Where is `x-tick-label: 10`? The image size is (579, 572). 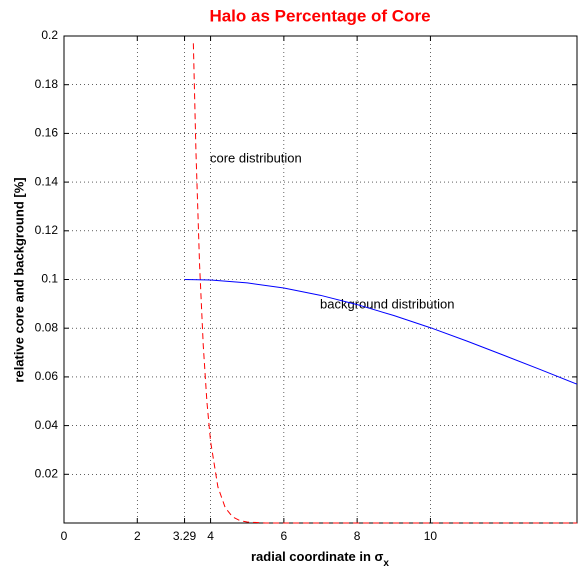
x-tick-label: 10 is located at coordinates (431, 536).